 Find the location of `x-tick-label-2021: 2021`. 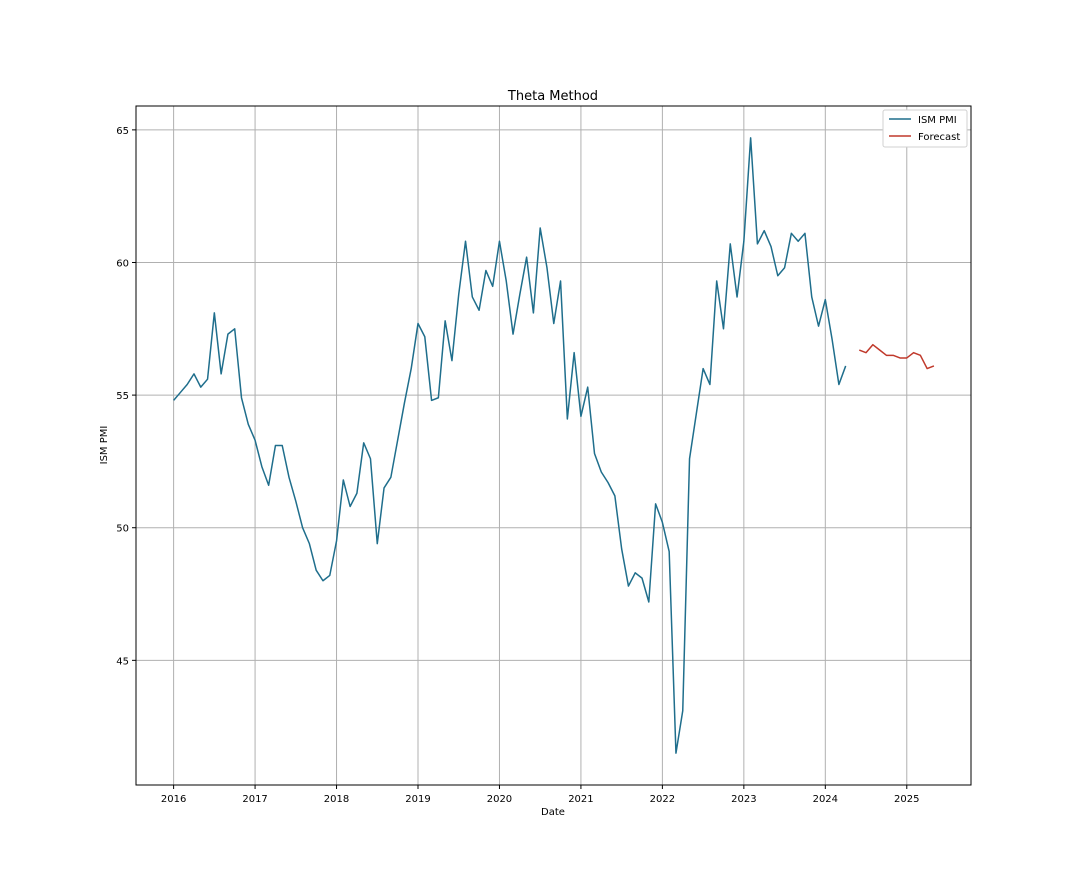

x-tick-label-2021: 2021 is located at coordinates (580, 799).